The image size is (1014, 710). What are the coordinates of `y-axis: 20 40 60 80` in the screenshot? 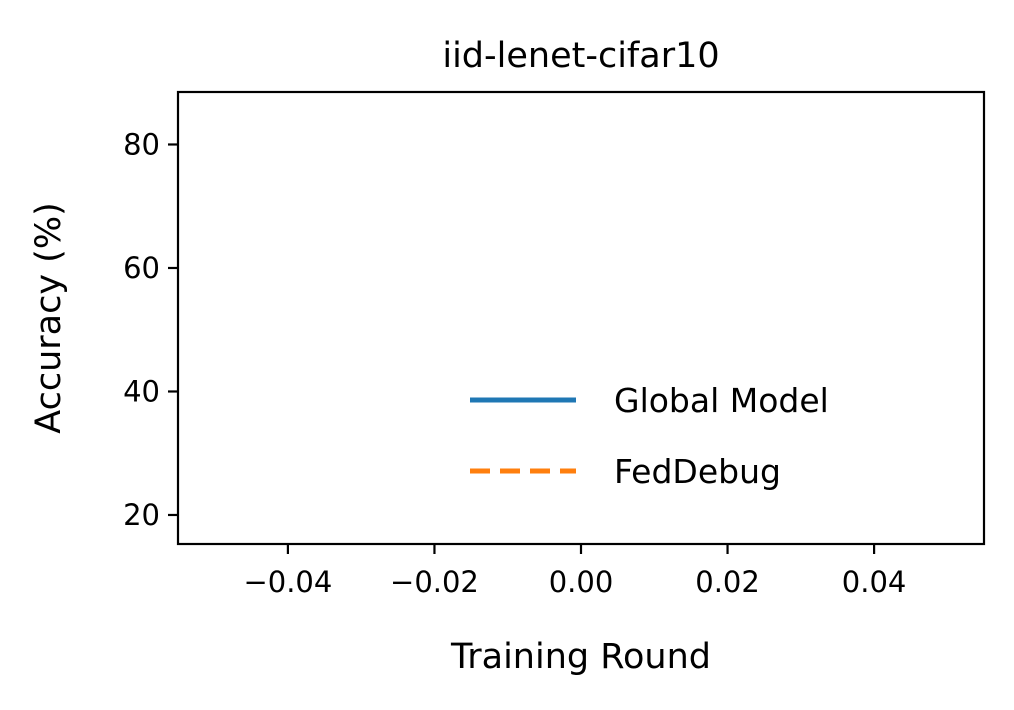 It's located at (150, 329).